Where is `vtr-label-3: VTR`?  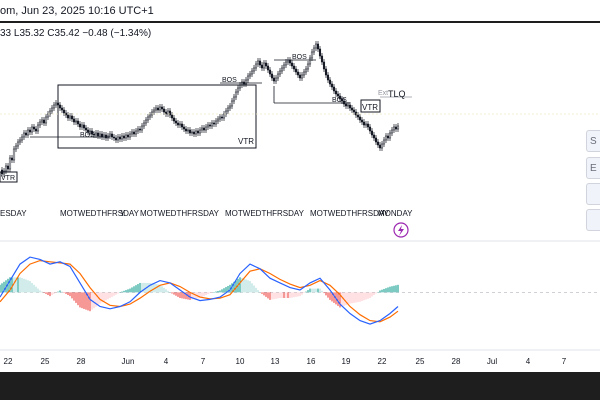 vtr-label-3: VTR is located at coordinates (8, 178).